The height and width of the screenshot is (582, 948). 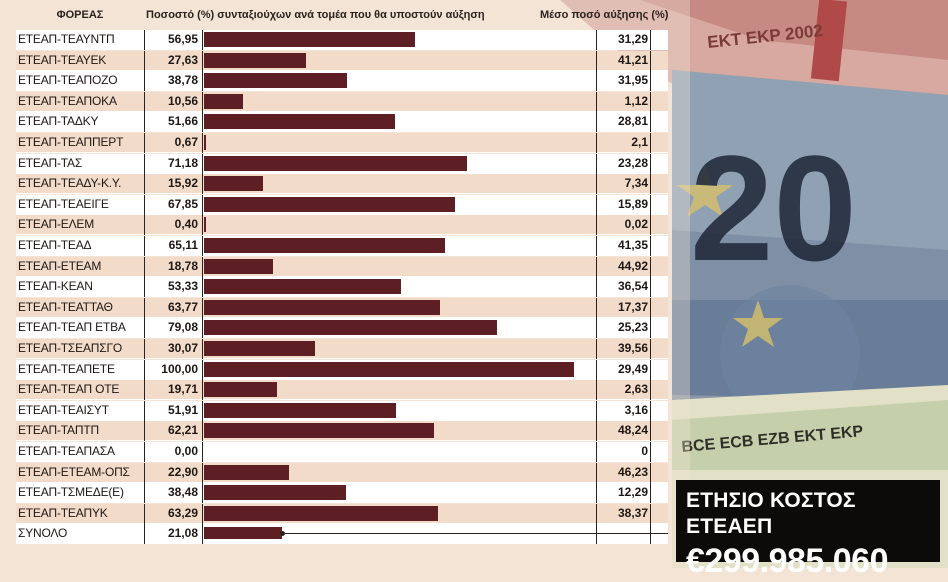 What do you see at coordinates (182, 348) in the screenshot?
I see `percentage-value: 30,07` at bounding box center [182, 348].